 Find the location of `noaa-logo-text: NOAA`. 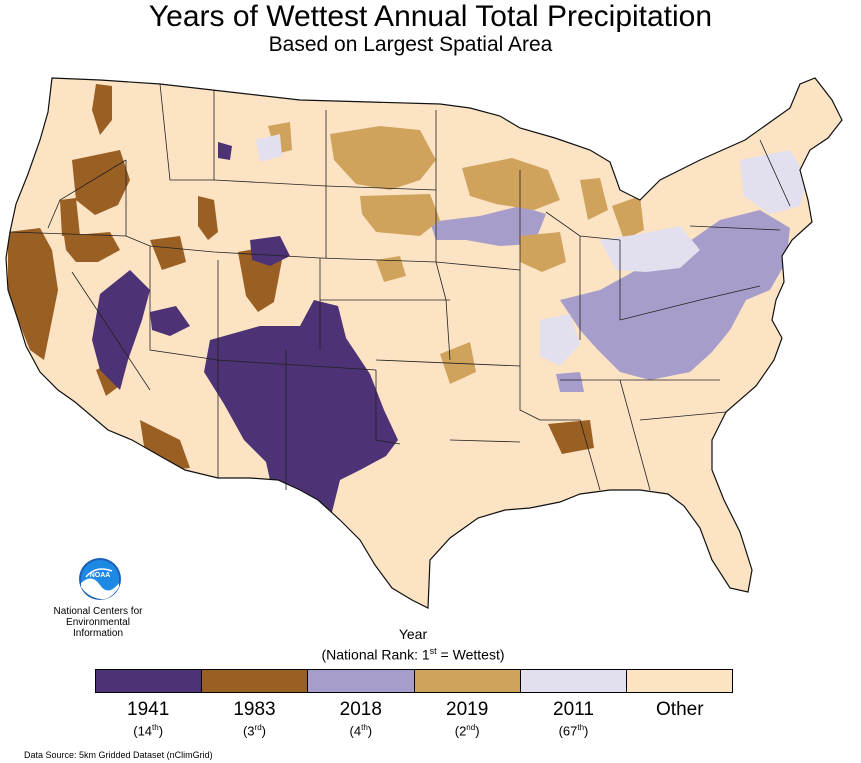

noaa-logo-text: NOAA is located at coordinates (100, 575).